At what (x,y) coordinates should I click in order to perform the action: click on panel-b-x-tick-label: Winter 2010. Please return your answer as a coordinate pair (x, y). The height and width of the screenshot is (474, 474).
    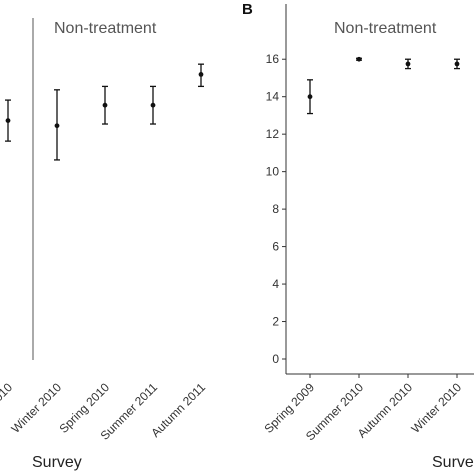
    Looking at the image, I should click on (436, 408).